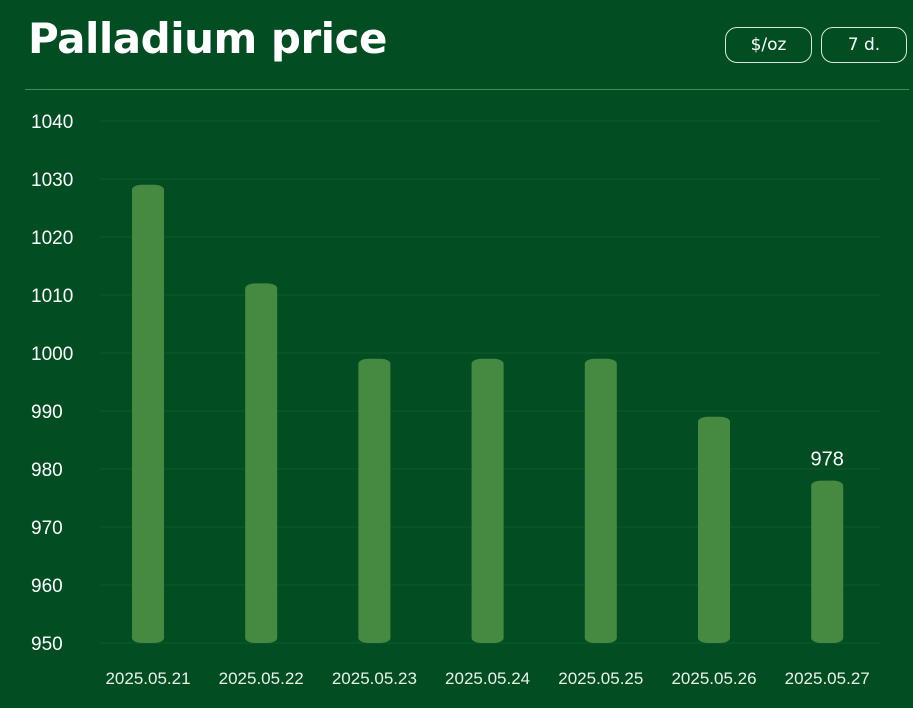 The image size is (913, 708). I want to click on data-label: 978, so click(827, 460).